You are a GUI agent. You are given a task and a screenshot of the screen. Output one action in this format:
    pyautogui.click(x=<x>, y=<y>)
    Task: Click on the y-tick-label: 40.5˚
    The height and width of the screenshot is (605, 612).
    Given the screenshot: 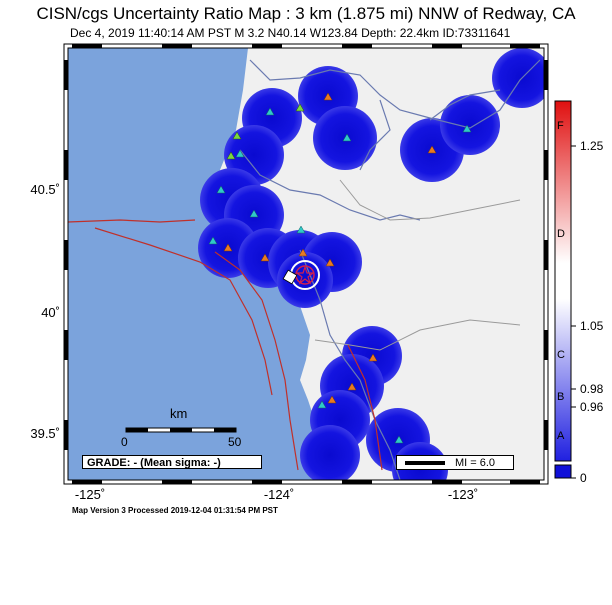 What is the action you would take?
    pyautogui.click(x=45, y=189)
    